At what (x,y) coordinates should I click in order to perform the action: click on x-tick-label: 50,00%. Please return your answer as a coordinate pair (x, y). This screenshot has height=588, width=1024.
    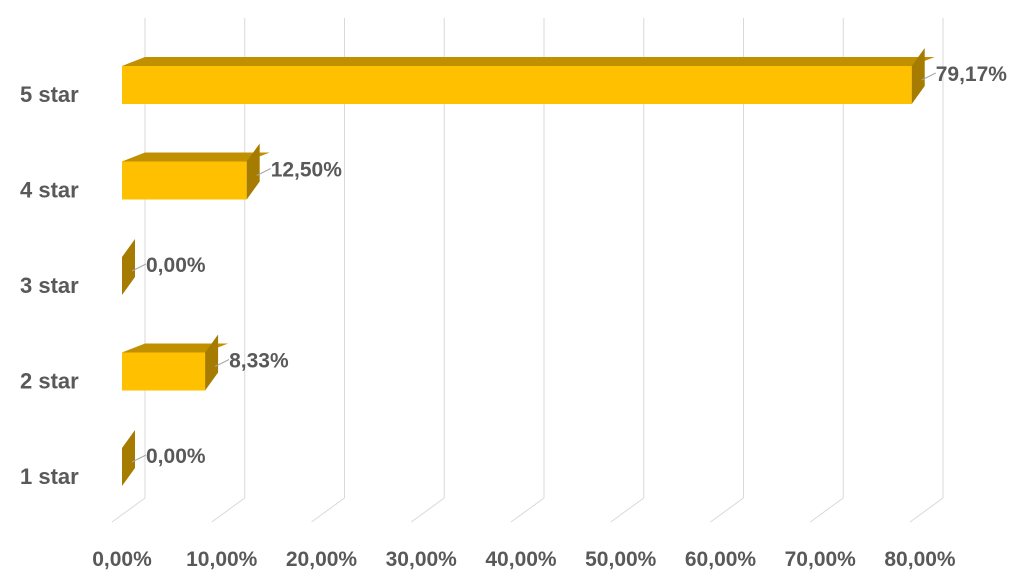
    Looking at the image, I should click on (621, 559).